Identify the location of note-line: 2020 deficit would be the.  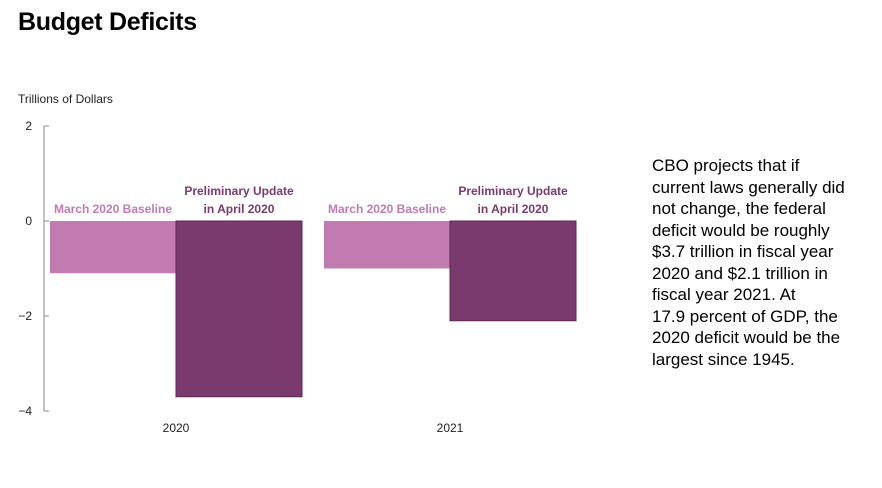
(746, 337).